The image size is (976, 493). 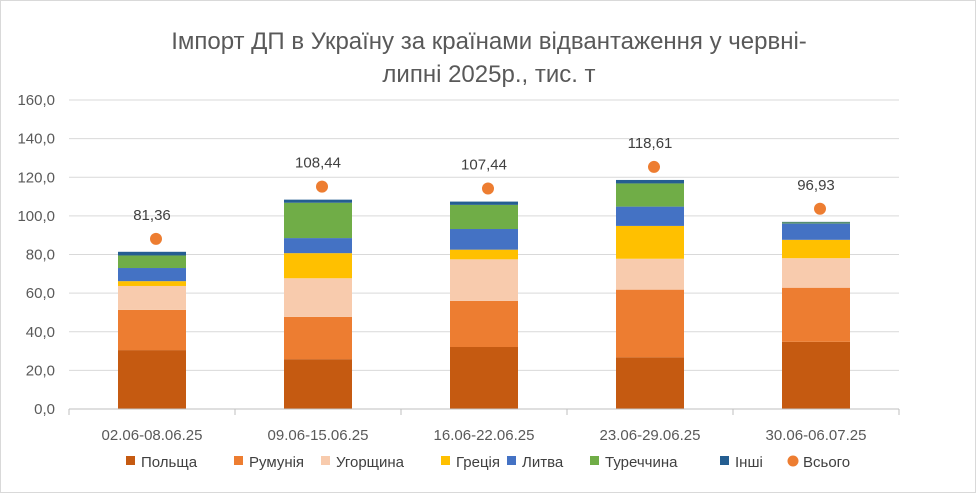 What do you see at coordinates (318, 163) in the screenshot?
I see `total-data-label: 108,44` at bounding box center [318, 163].